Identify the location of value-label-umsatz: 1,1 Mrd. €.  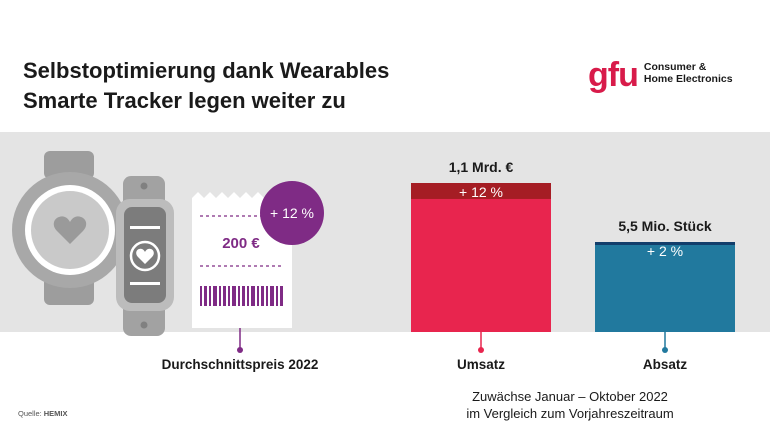
(481, 167).